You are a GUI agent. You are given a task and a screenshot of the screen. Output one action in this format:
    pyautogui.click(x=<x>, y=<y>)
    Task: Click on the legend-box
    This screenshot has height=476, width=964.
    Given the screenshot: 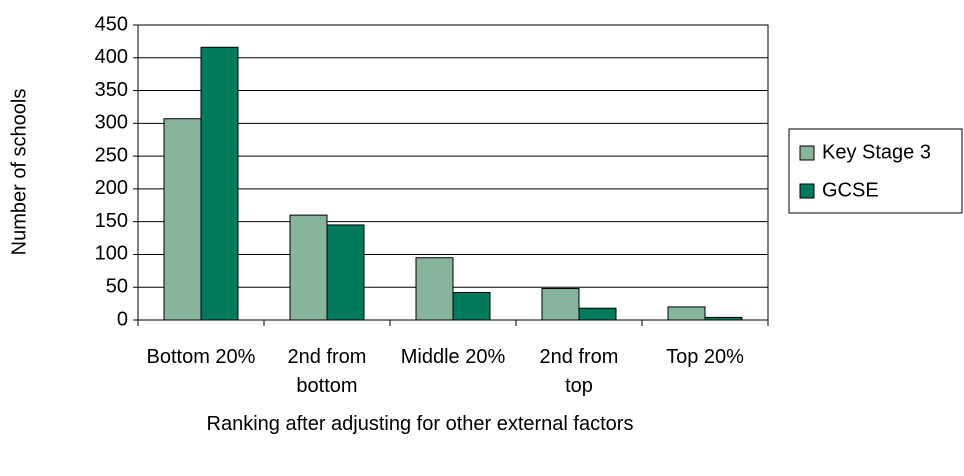 What is the action you would take?
    pyautogui.click(x=875, y=171)
    